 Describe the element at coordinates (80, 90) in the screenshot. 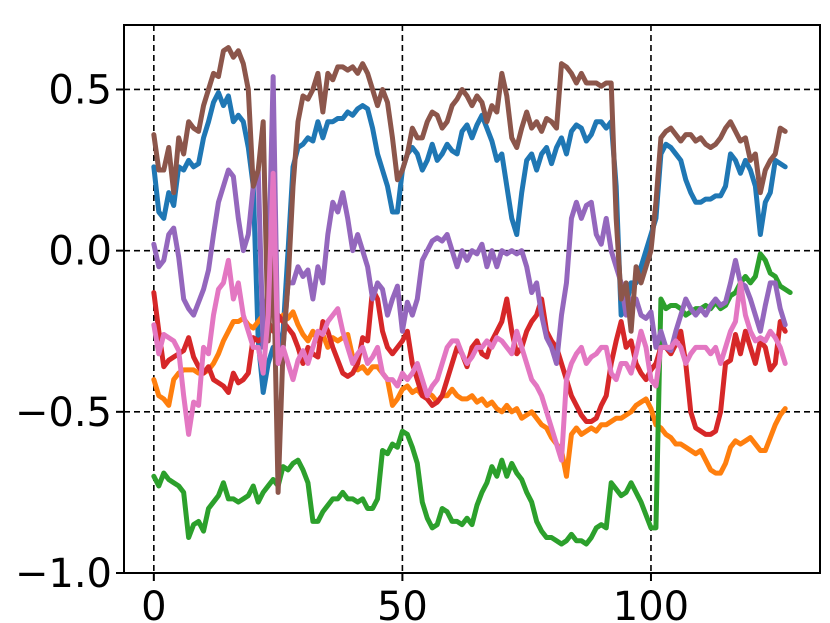

I see `y-tick-label: 0.5` at that location.